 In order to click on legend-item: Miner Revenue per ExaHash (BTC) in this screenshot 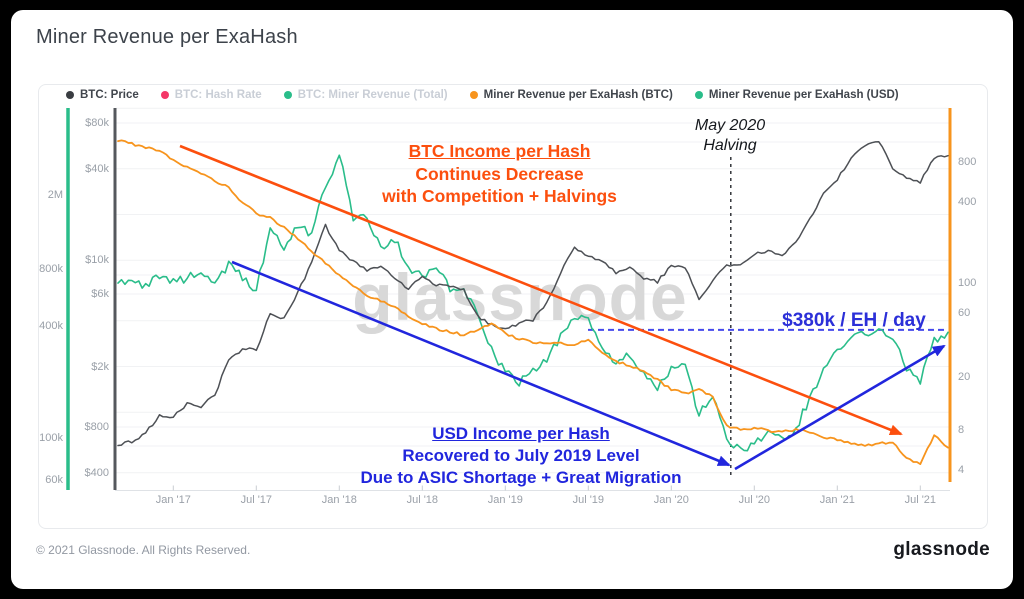, I will do `click(571, 95)`.